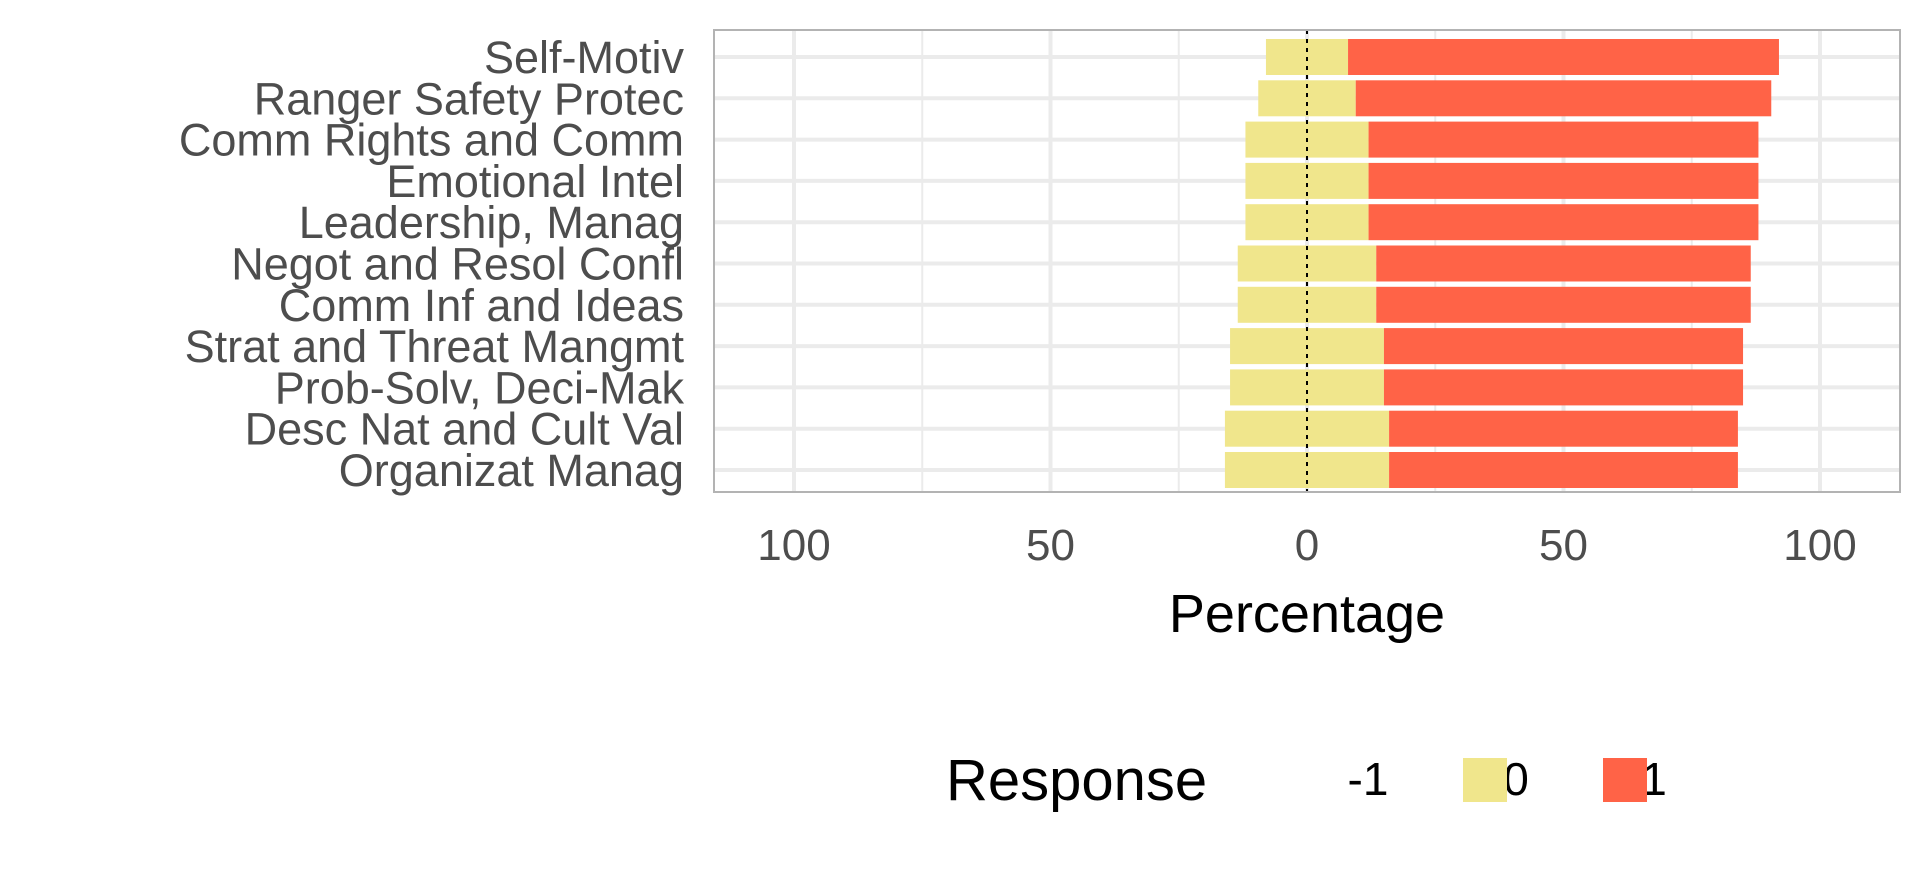 Image resolution: width=1920 pixels, height=869 pixels. I want to click on y-tick-label: Leadership, Manag, so click(491, 222).